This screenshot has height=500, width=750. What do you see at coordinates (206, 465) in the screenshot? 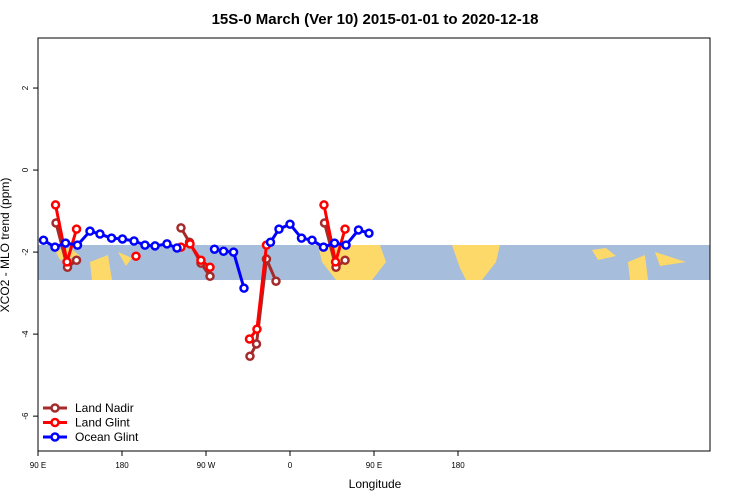
I see `x-tick-label: 90 W` at bounding box center [206, 465].